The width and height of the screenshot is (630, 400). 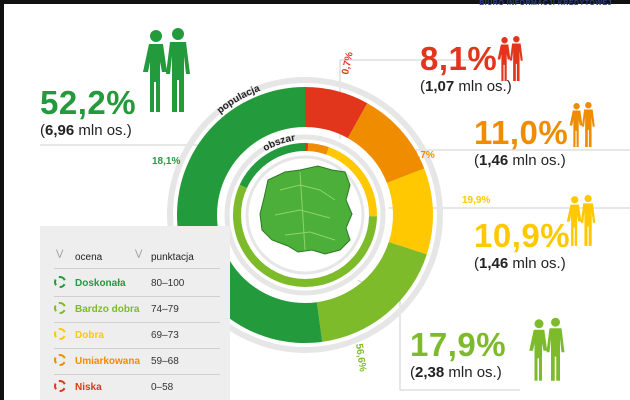 I want to click on callout-excellent-pct: 52,2%, so click(x=88, y=102).